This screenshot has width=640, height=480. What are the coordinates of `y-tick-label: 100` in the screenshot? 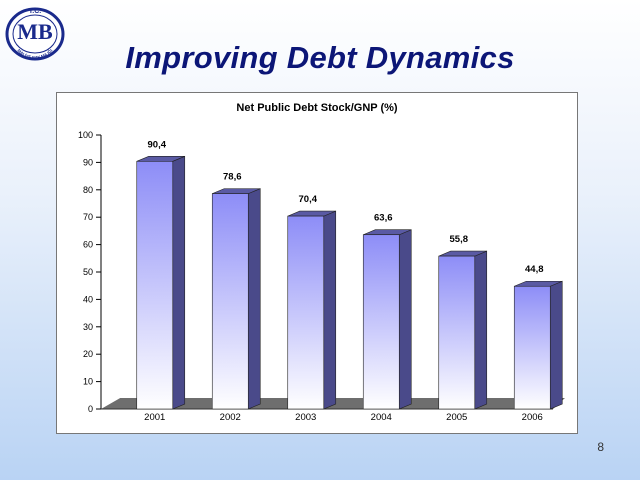 It's located at (85, 135).